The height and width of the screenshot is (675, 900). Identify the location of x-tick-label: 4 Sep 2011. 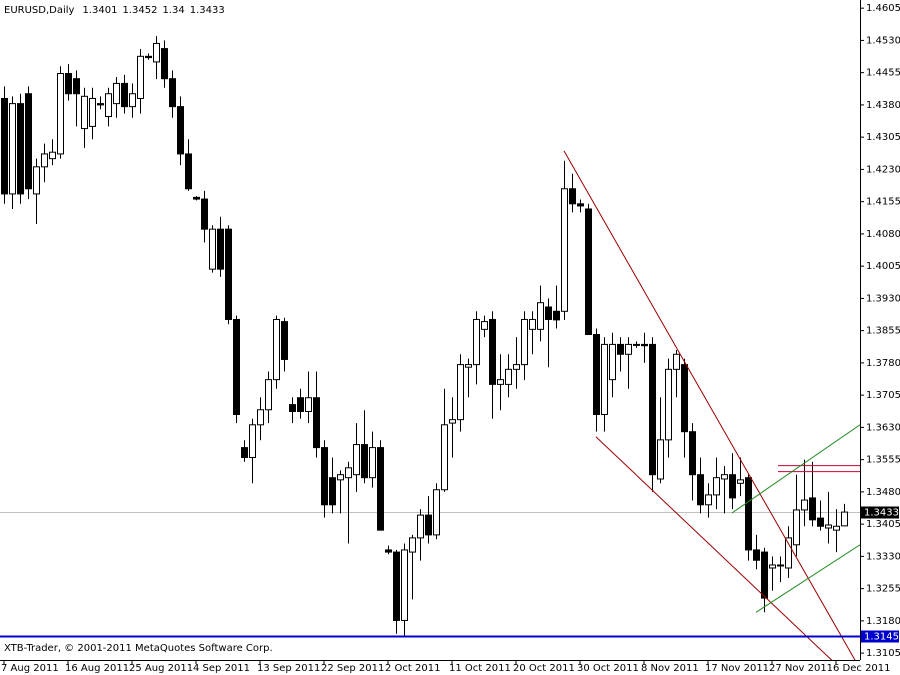
(221, 668).